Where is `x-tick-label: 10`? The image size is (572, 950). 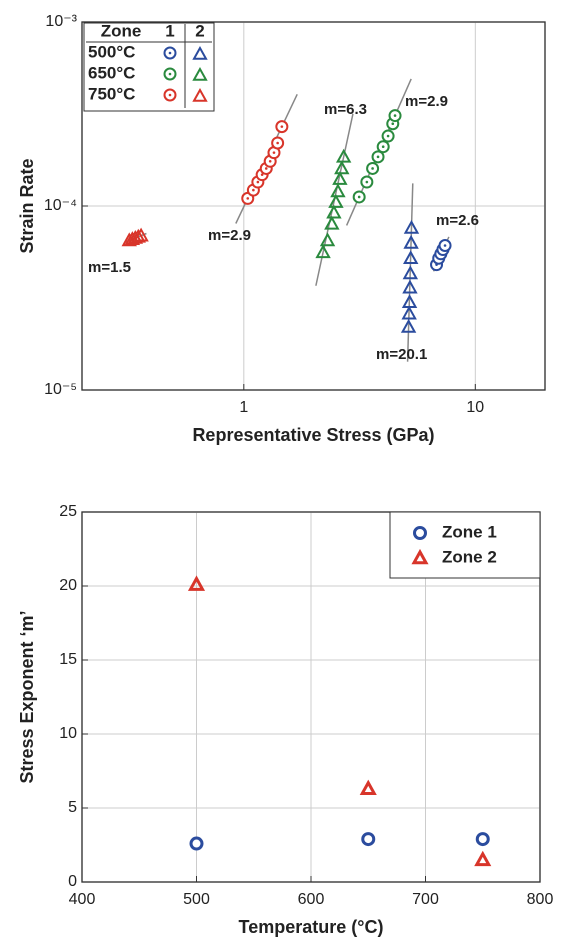 x-tick-label: 10 is located at coordinates (475, 407).